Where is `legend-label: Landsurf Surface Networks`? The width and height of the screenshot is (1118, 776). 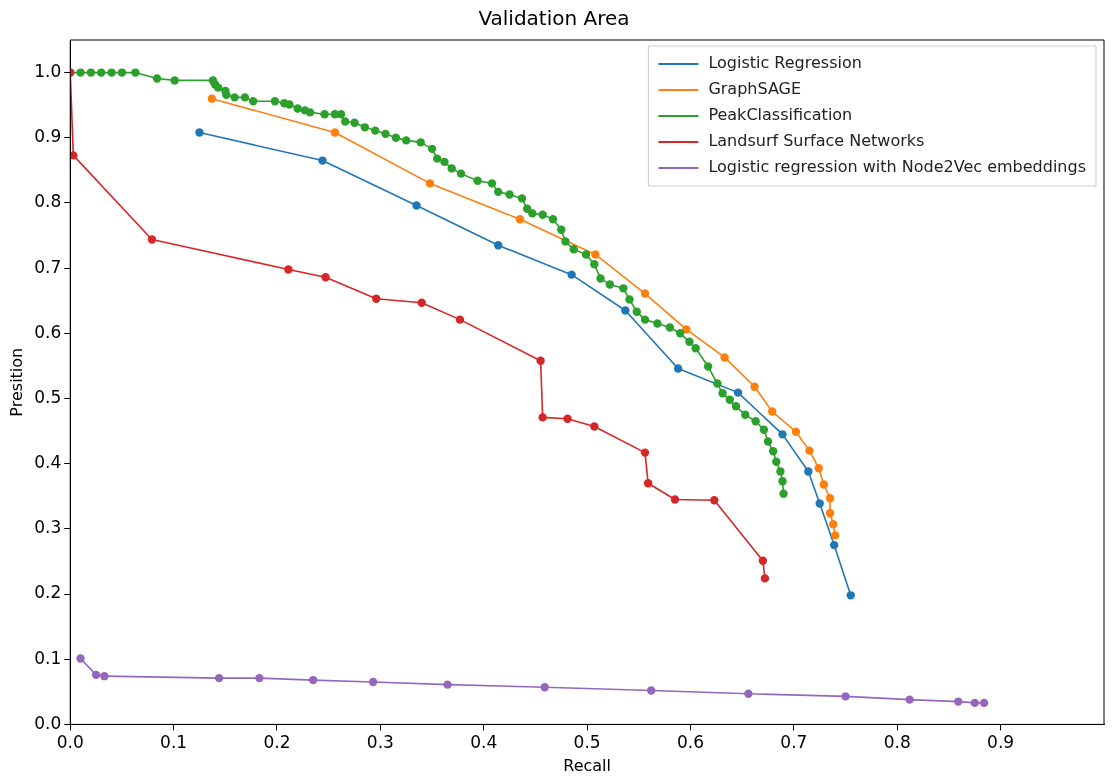 legend-label: Landsurf Surface Networks is located at coordinates (816, 141).